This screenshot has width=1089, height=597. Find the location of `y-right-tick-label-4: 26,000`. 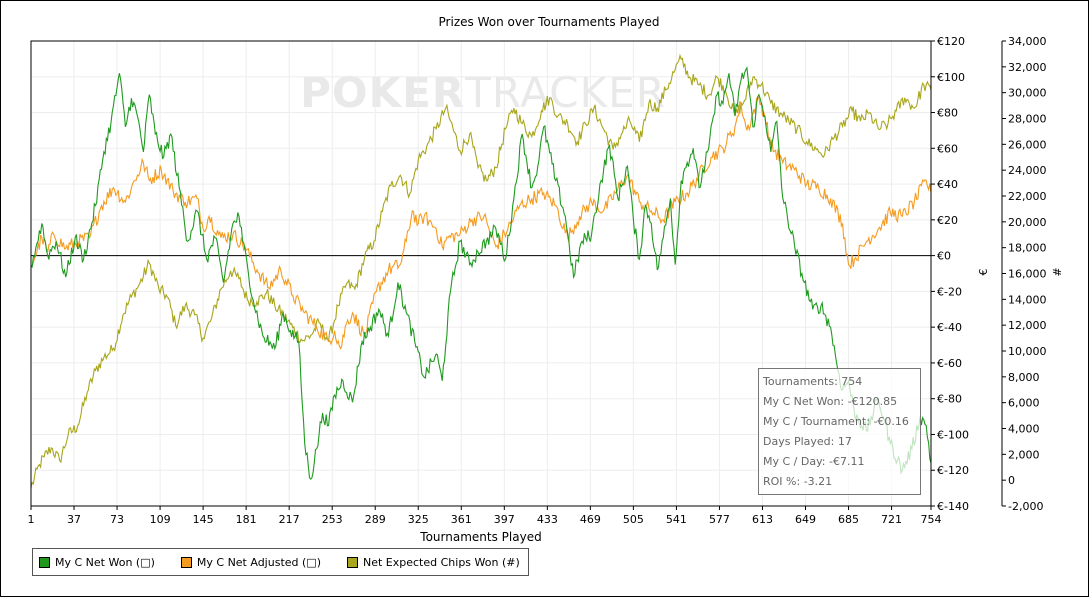

y-right-tick-label-4: 26,000 is located at coordinates (1027, 144).